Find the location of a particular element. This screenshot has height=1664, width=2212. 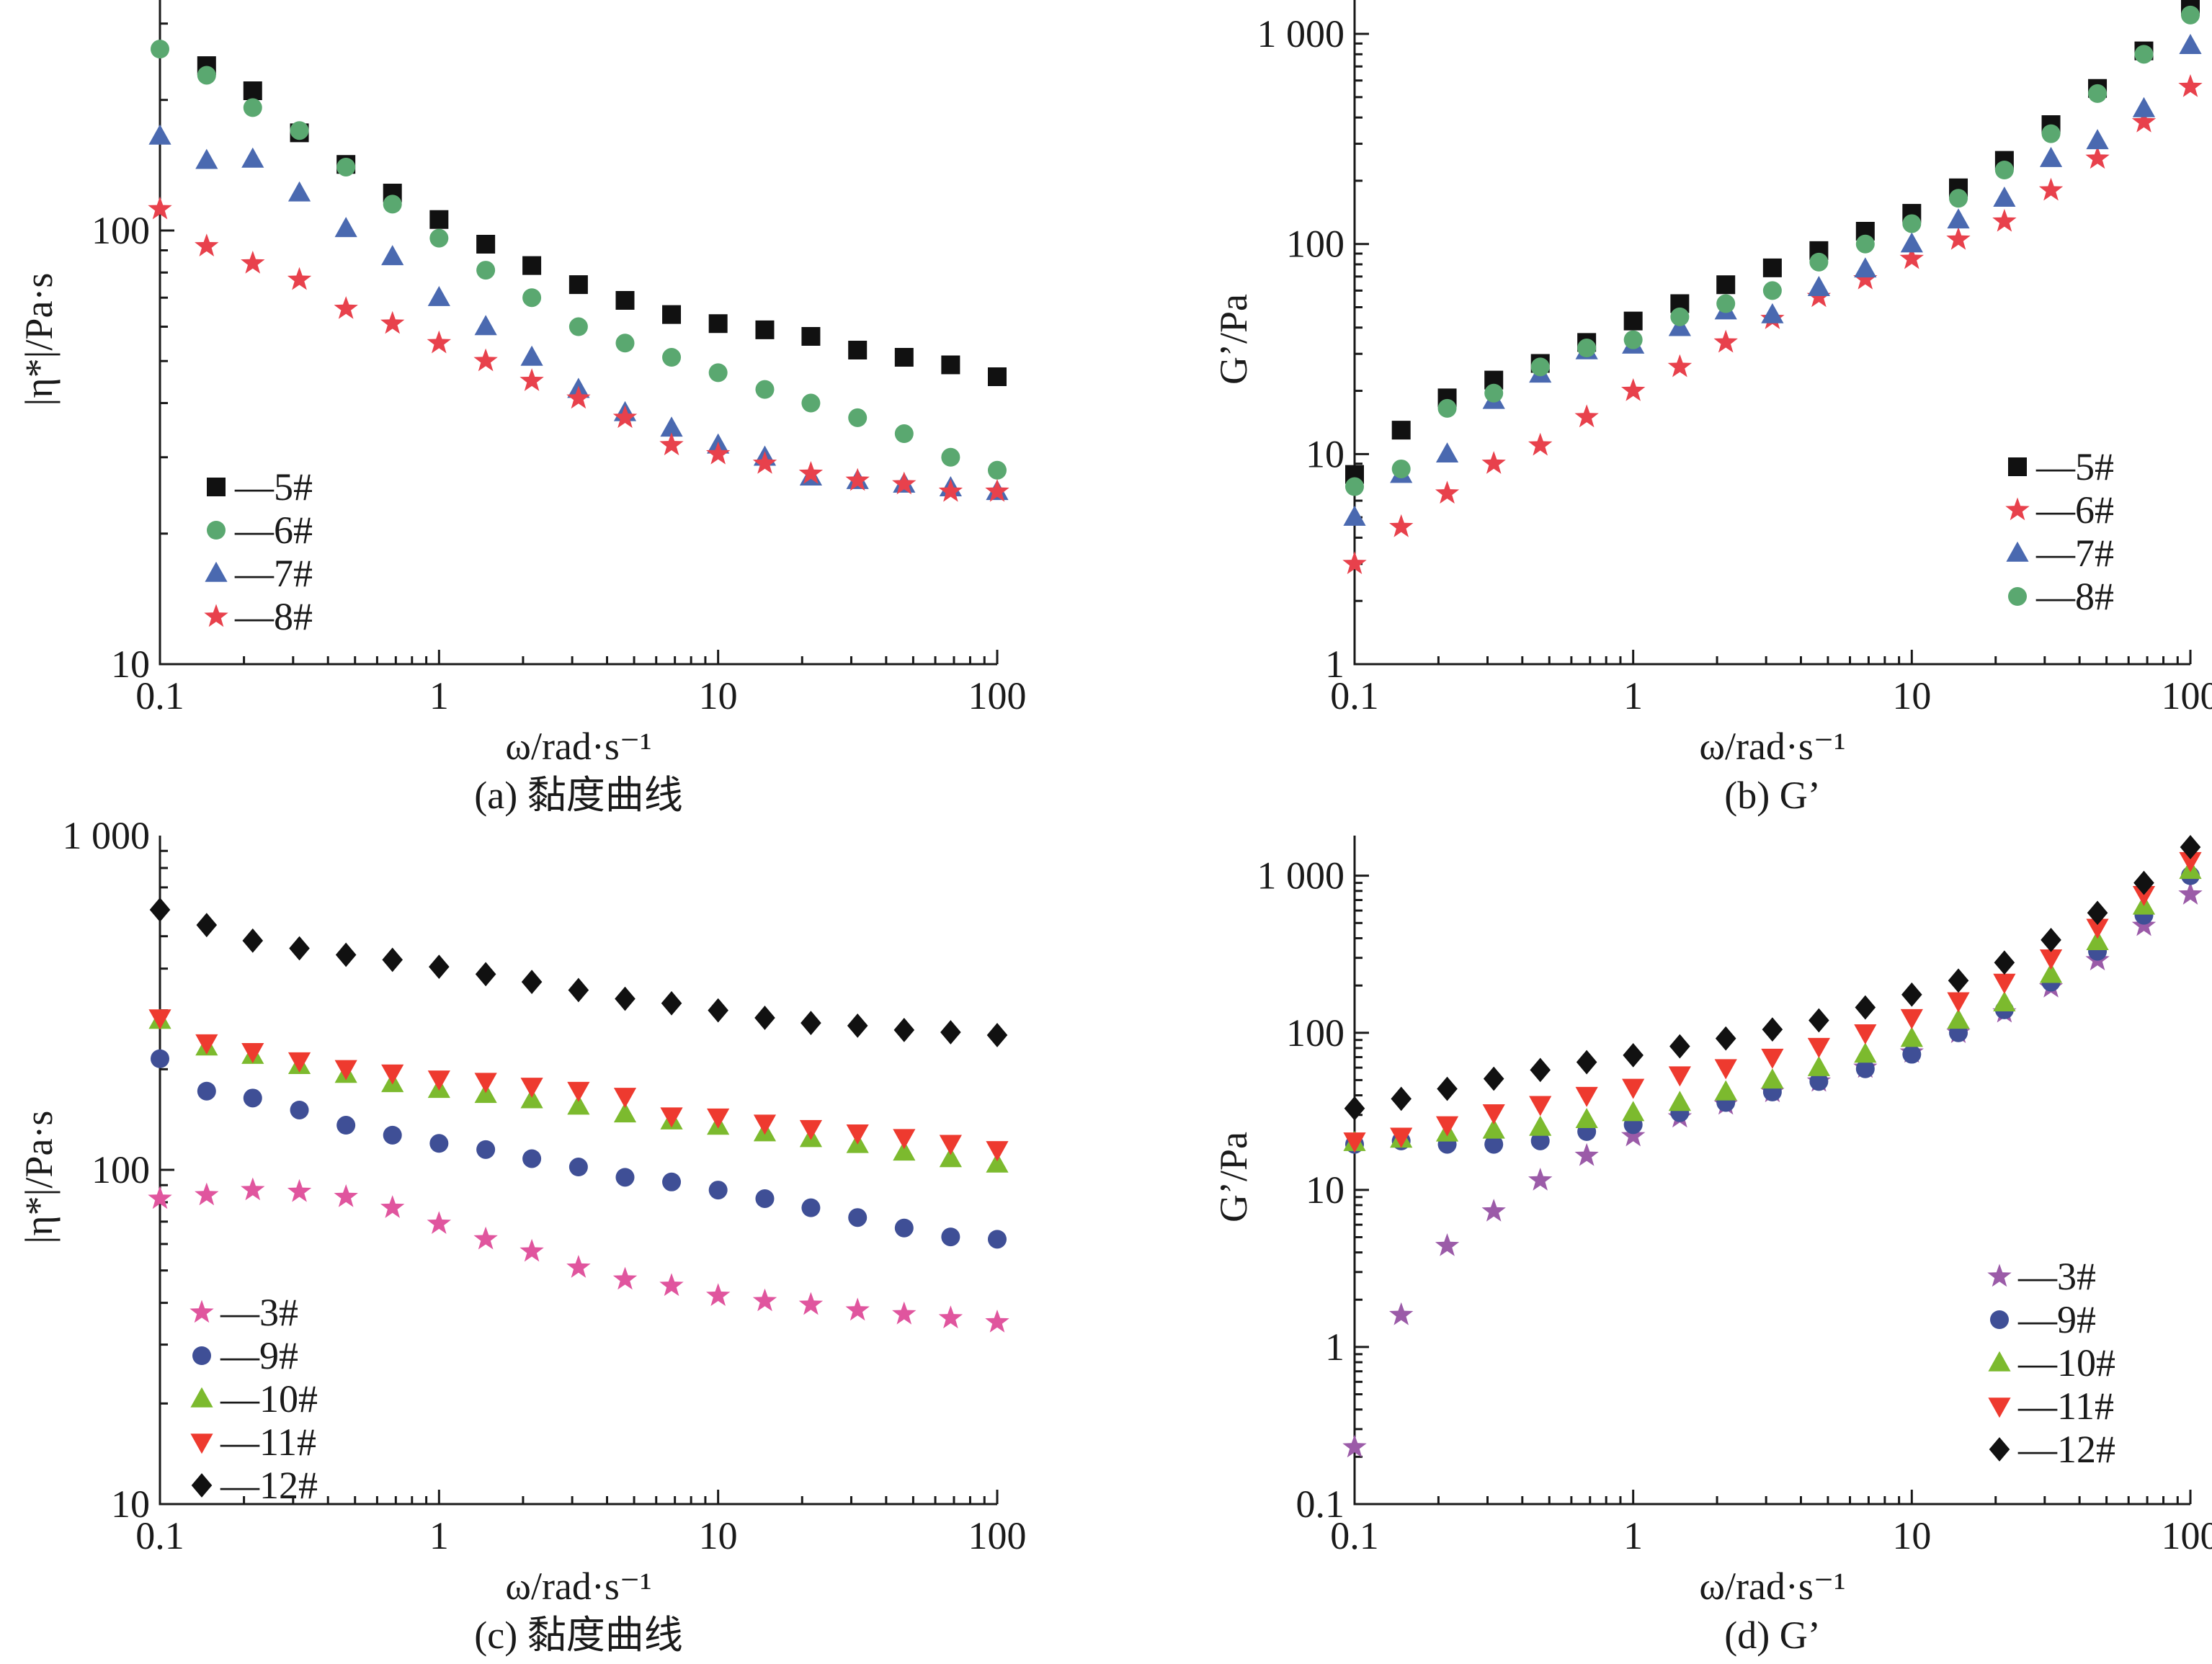

x-tick-label: 10 is located at coordinates (719, 1535).